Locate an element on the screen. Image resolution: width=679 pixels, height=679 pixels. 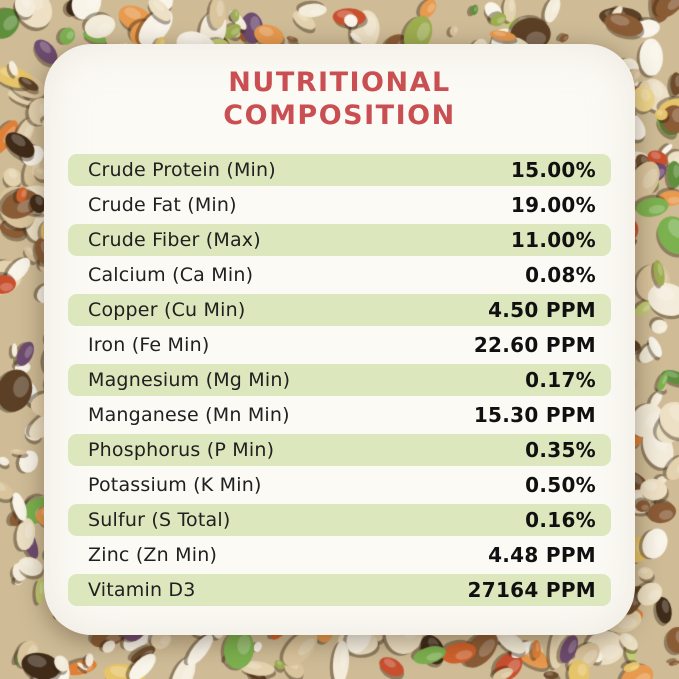
nutrient-value: 0.50% is located at coordinates (560, 485).